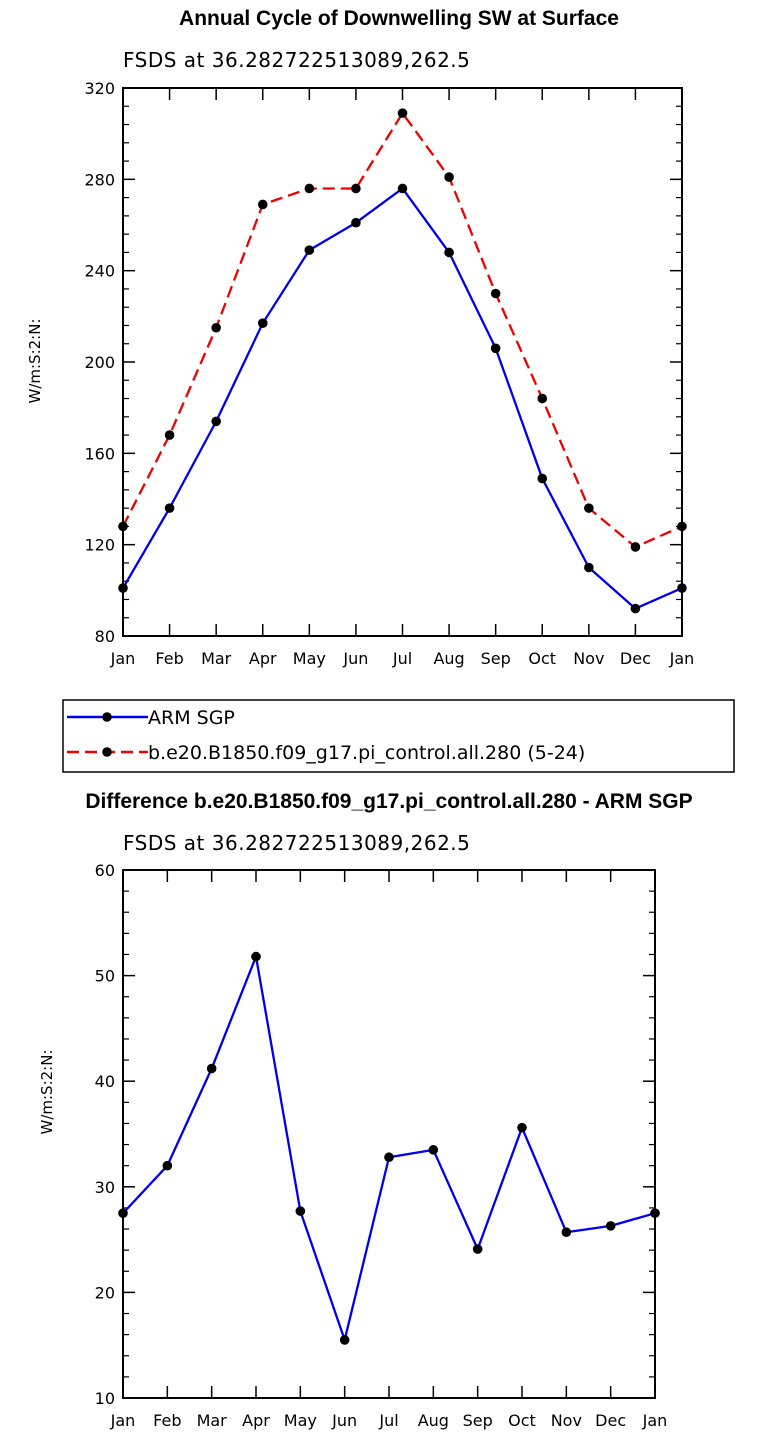  What do you see at coordinates (99, 88) in the screenshot?
I see `y-tick-label: 320` at bounding box center [99, 88].